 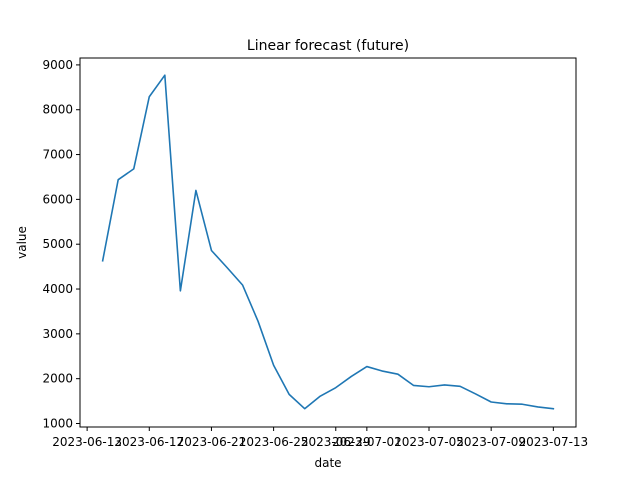 I want to click on y-tick-label: 3000, so click(x=57, y=334).